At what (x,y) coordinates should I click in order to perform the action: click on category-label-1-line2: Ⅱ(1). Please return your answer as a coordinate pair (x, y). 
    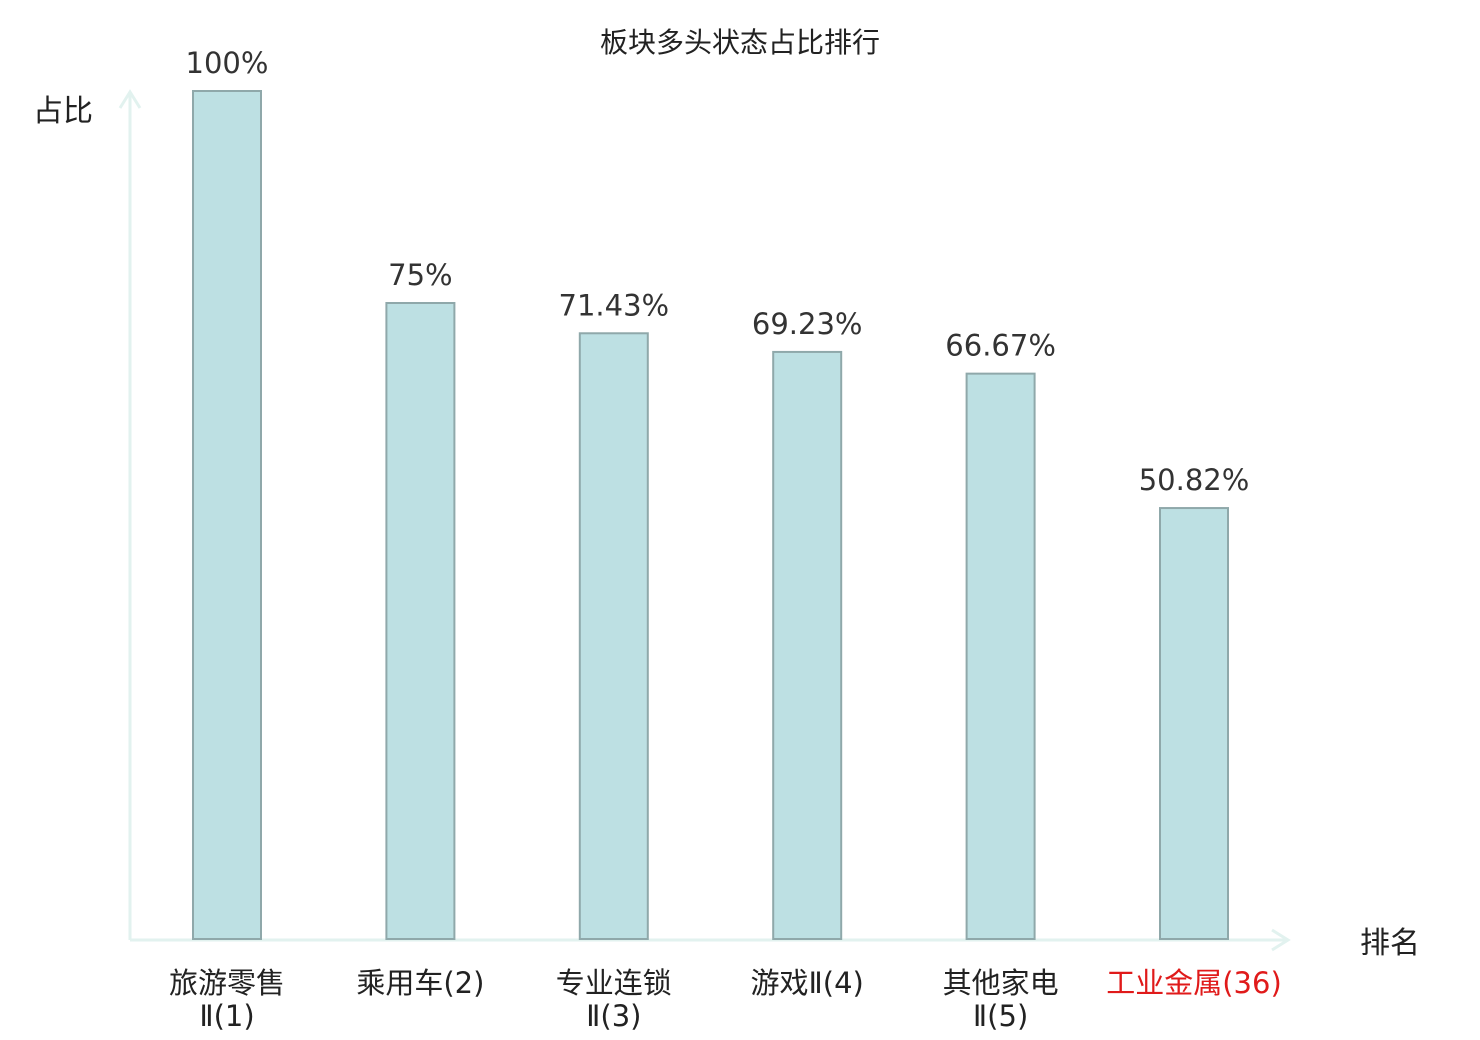
    Looking at the image, I should click on (226, 1016).